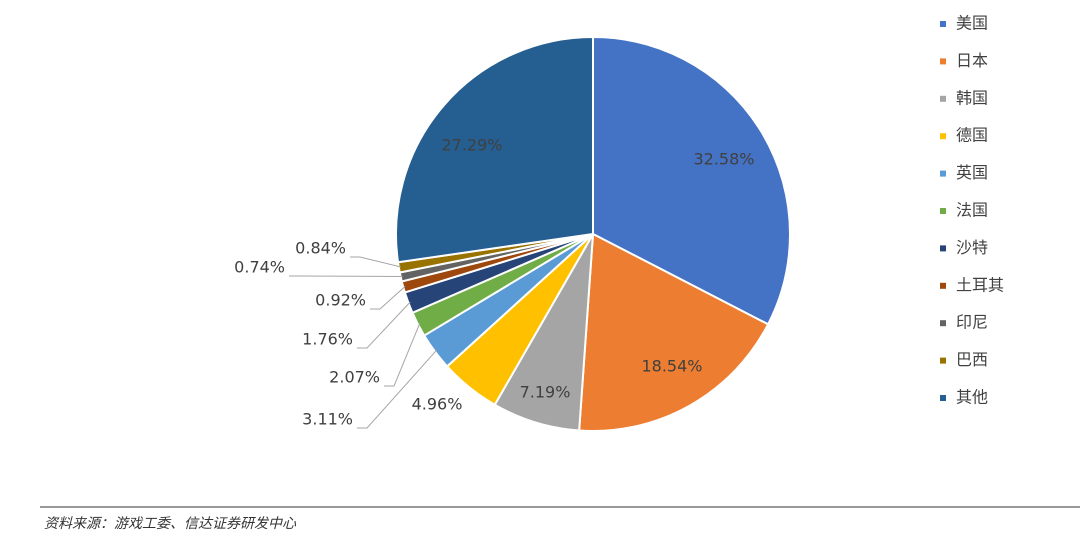 The width and height of the screenshot is (1080, 542). Describe the element at coordinates (972, 172) in the screenshot. I see `legend-label: 英国` at that location.